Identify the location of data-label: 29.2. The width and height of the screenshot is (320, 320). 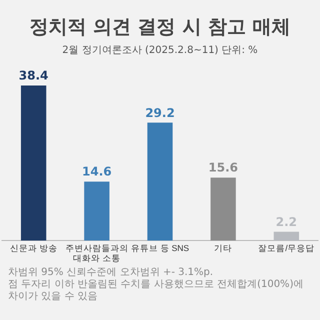
(160, 113).